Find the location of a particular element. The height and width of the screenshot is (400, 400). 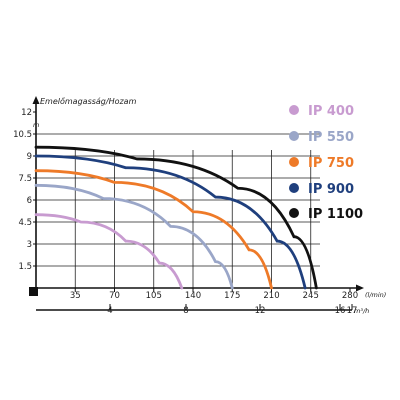

x-tick-label: 140 is located at coordinates (193, 296).